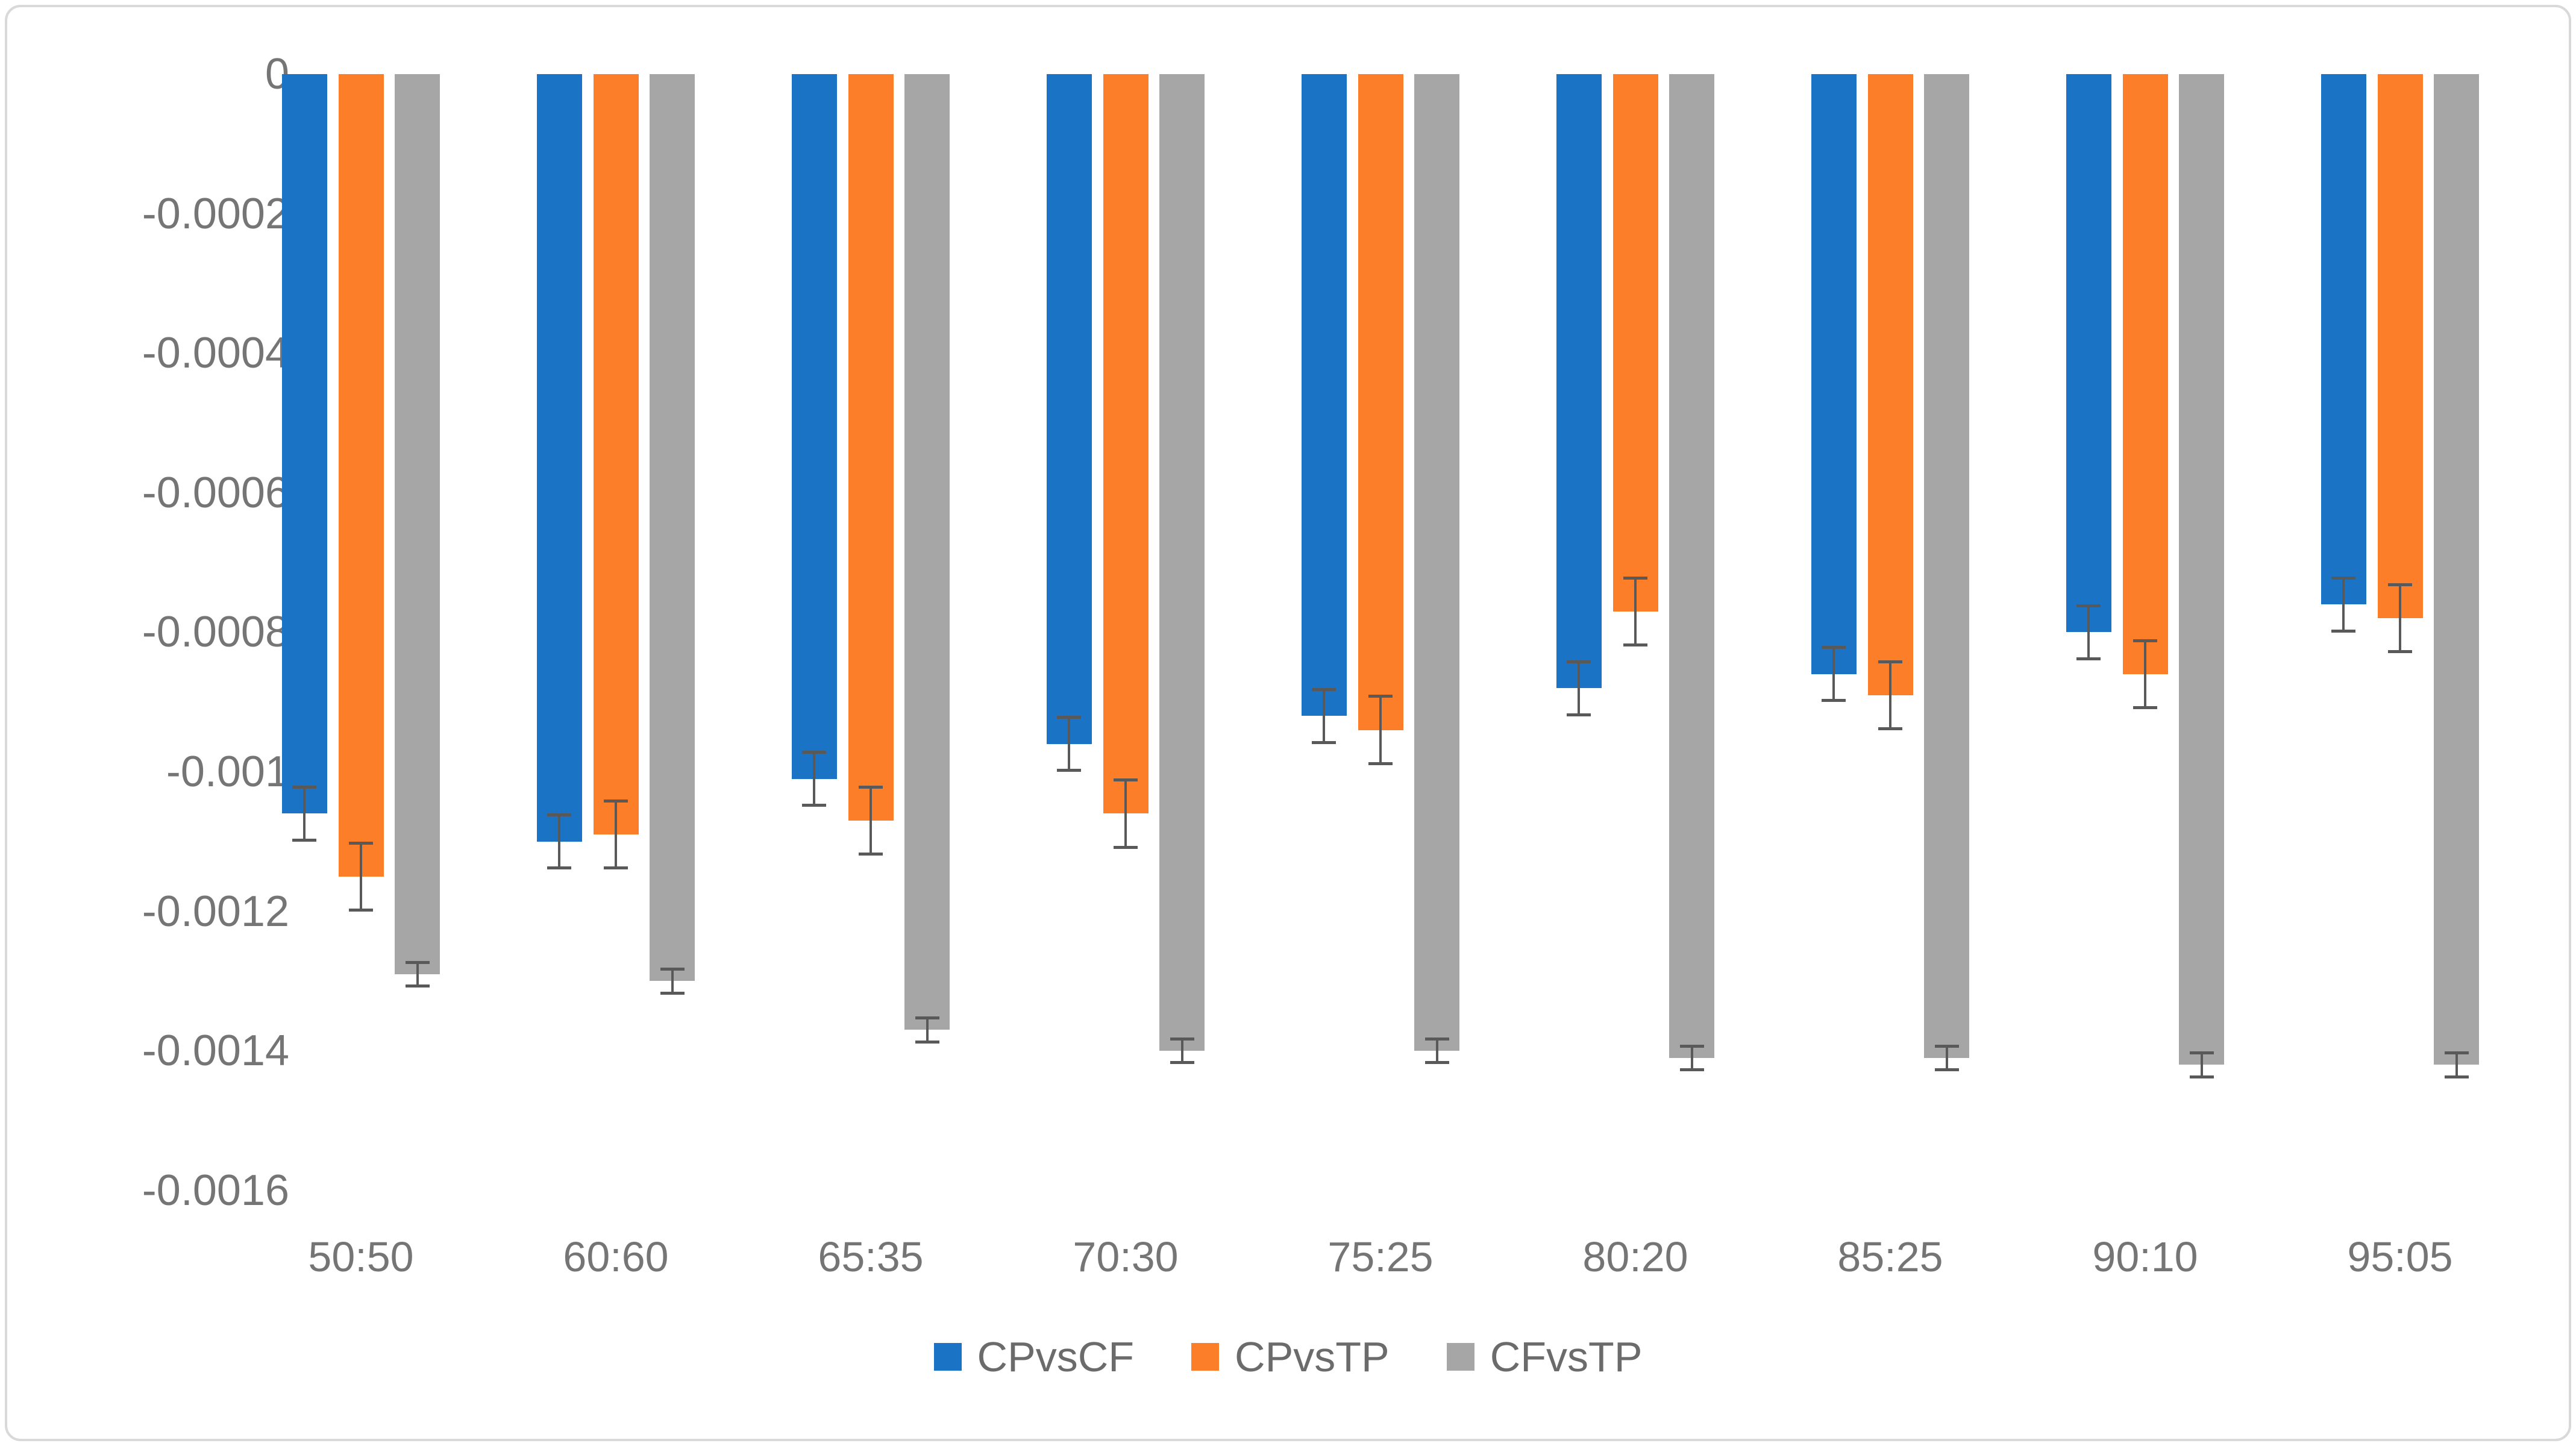 This screenshot has height=1446, width=2576. Describe the element at coordinates (1205, 1357) in the screenshot. I see `legend-swatch-cpvstp-icon` at that location.